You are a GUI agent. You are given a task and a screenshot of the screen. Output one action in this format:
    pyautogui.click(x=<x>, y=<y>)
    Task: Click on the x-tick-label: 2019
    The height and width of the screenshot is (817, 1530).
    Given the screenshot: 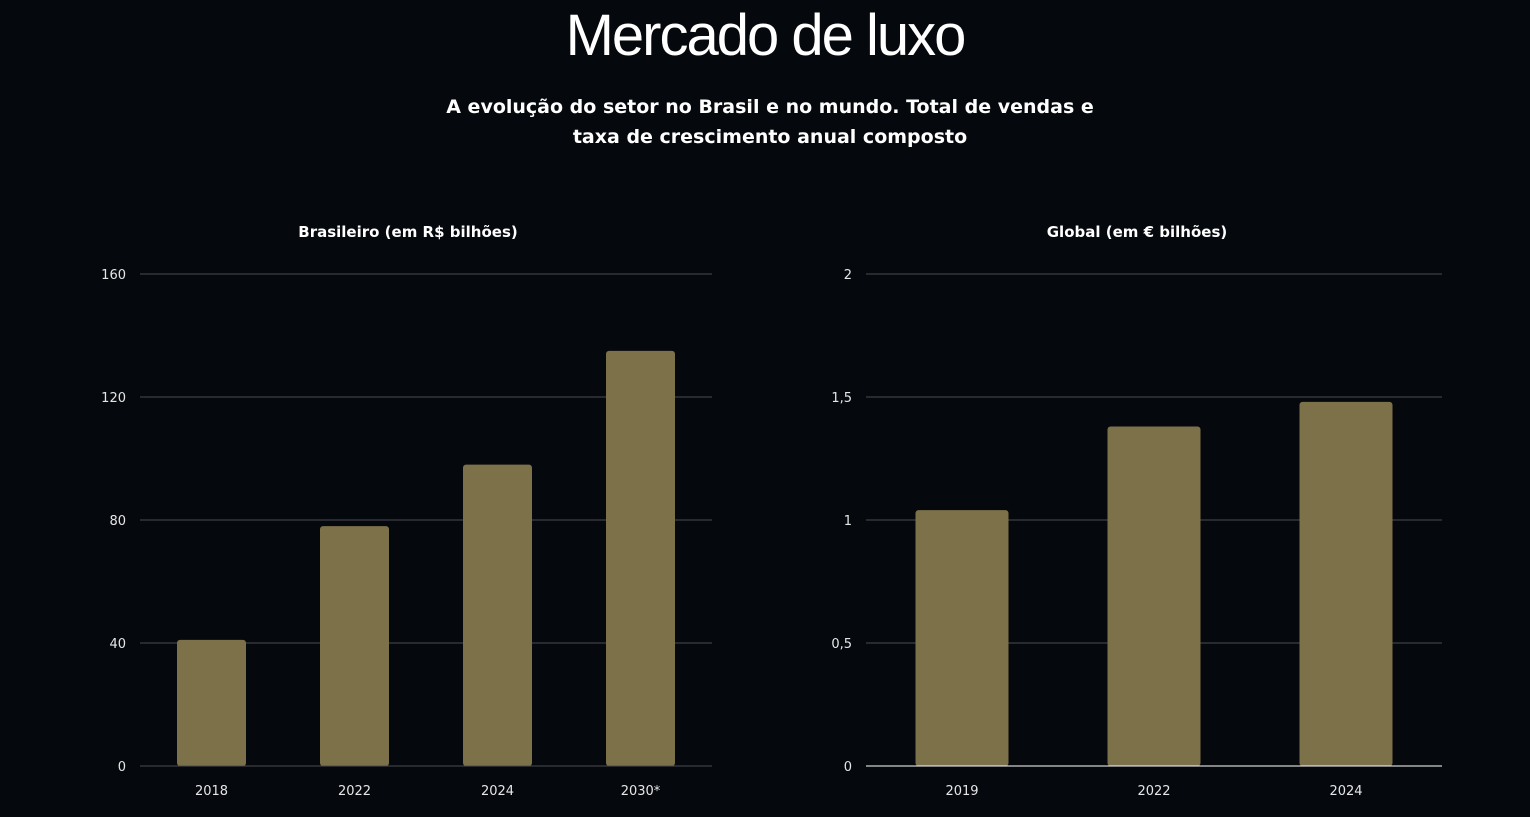 What is the action you would take?
    pyautogui.click(x=961, y=791)
    